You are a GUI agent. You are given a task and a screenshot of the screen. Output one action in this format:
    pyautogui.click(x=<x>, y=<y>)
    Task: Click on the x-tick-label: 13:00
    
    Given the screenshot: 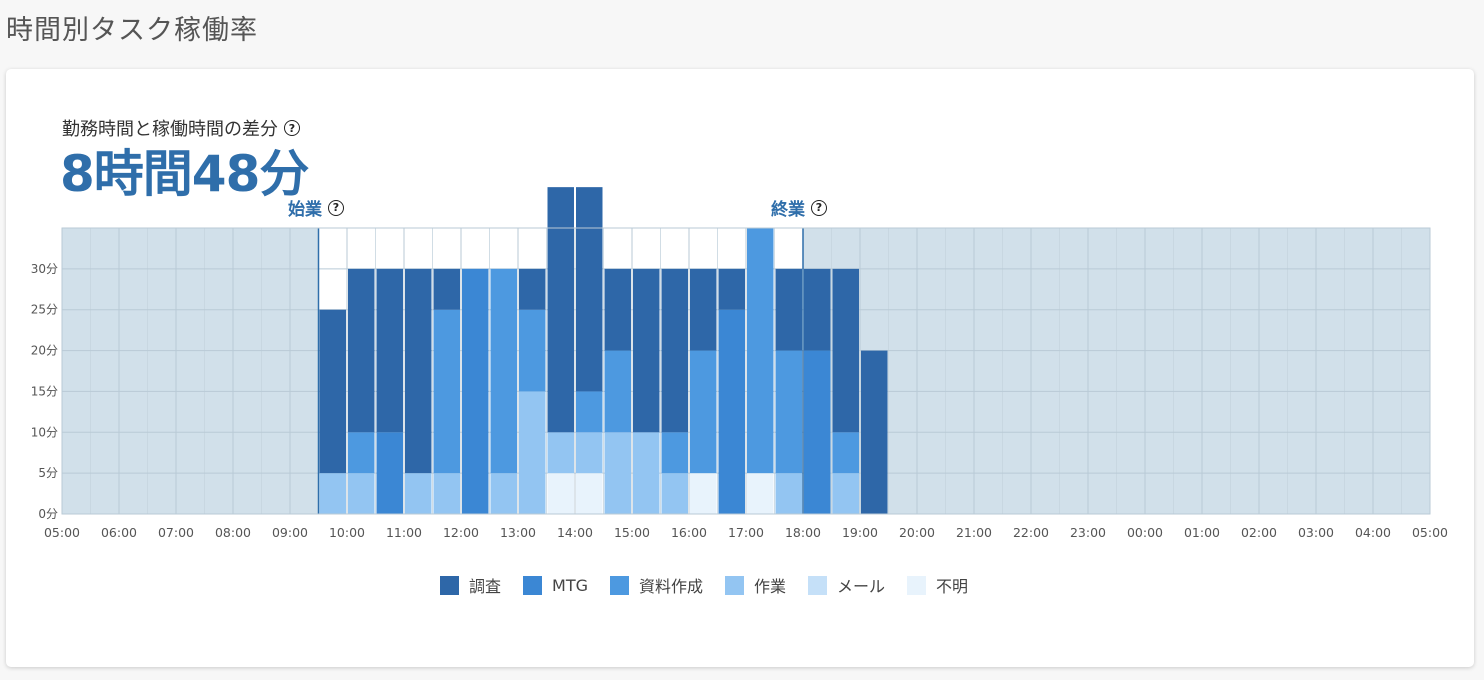 What is the action you would take?
    pyautogui.click(x=518, y=532)
    